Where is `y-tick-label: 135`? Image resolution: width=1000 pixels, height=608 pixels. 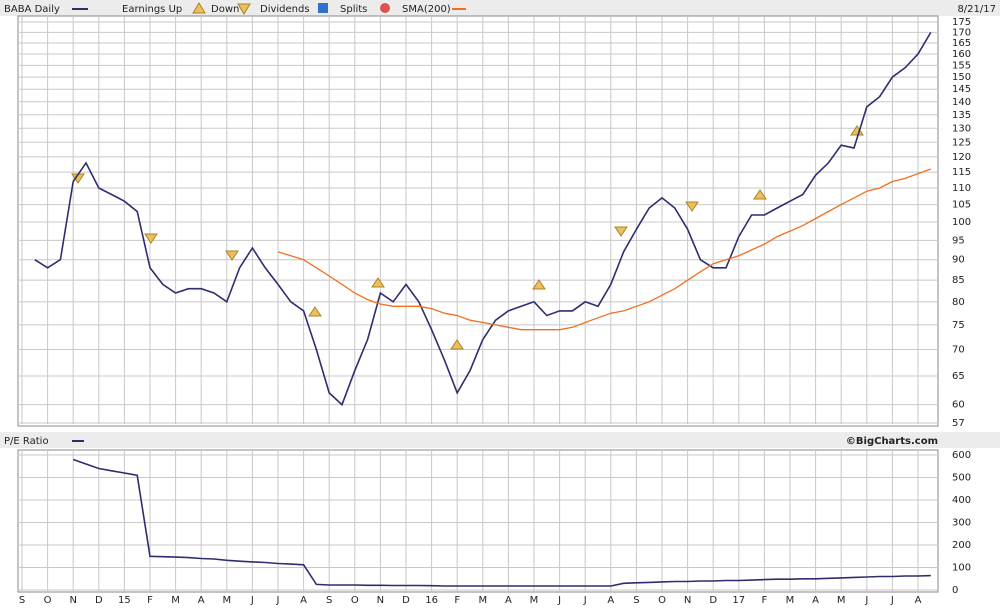
y-tick-label: 135 is located at coordinates (961, 115).